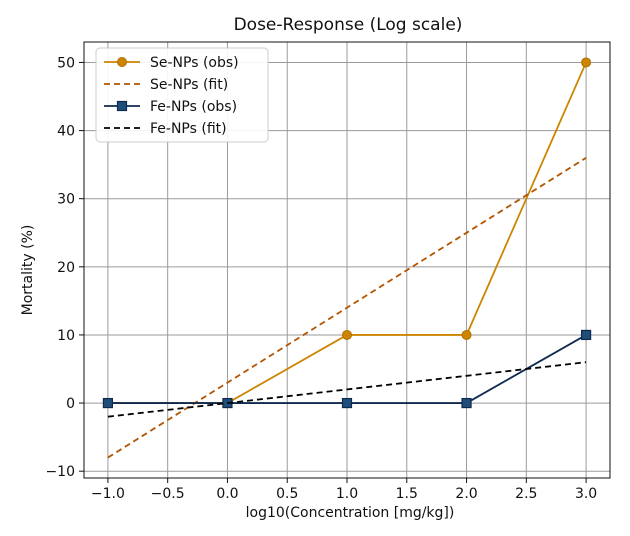 This screenshot has height=536, width=630. I want to click on legend-label: Se-NPs (fit), so click(189, 85).